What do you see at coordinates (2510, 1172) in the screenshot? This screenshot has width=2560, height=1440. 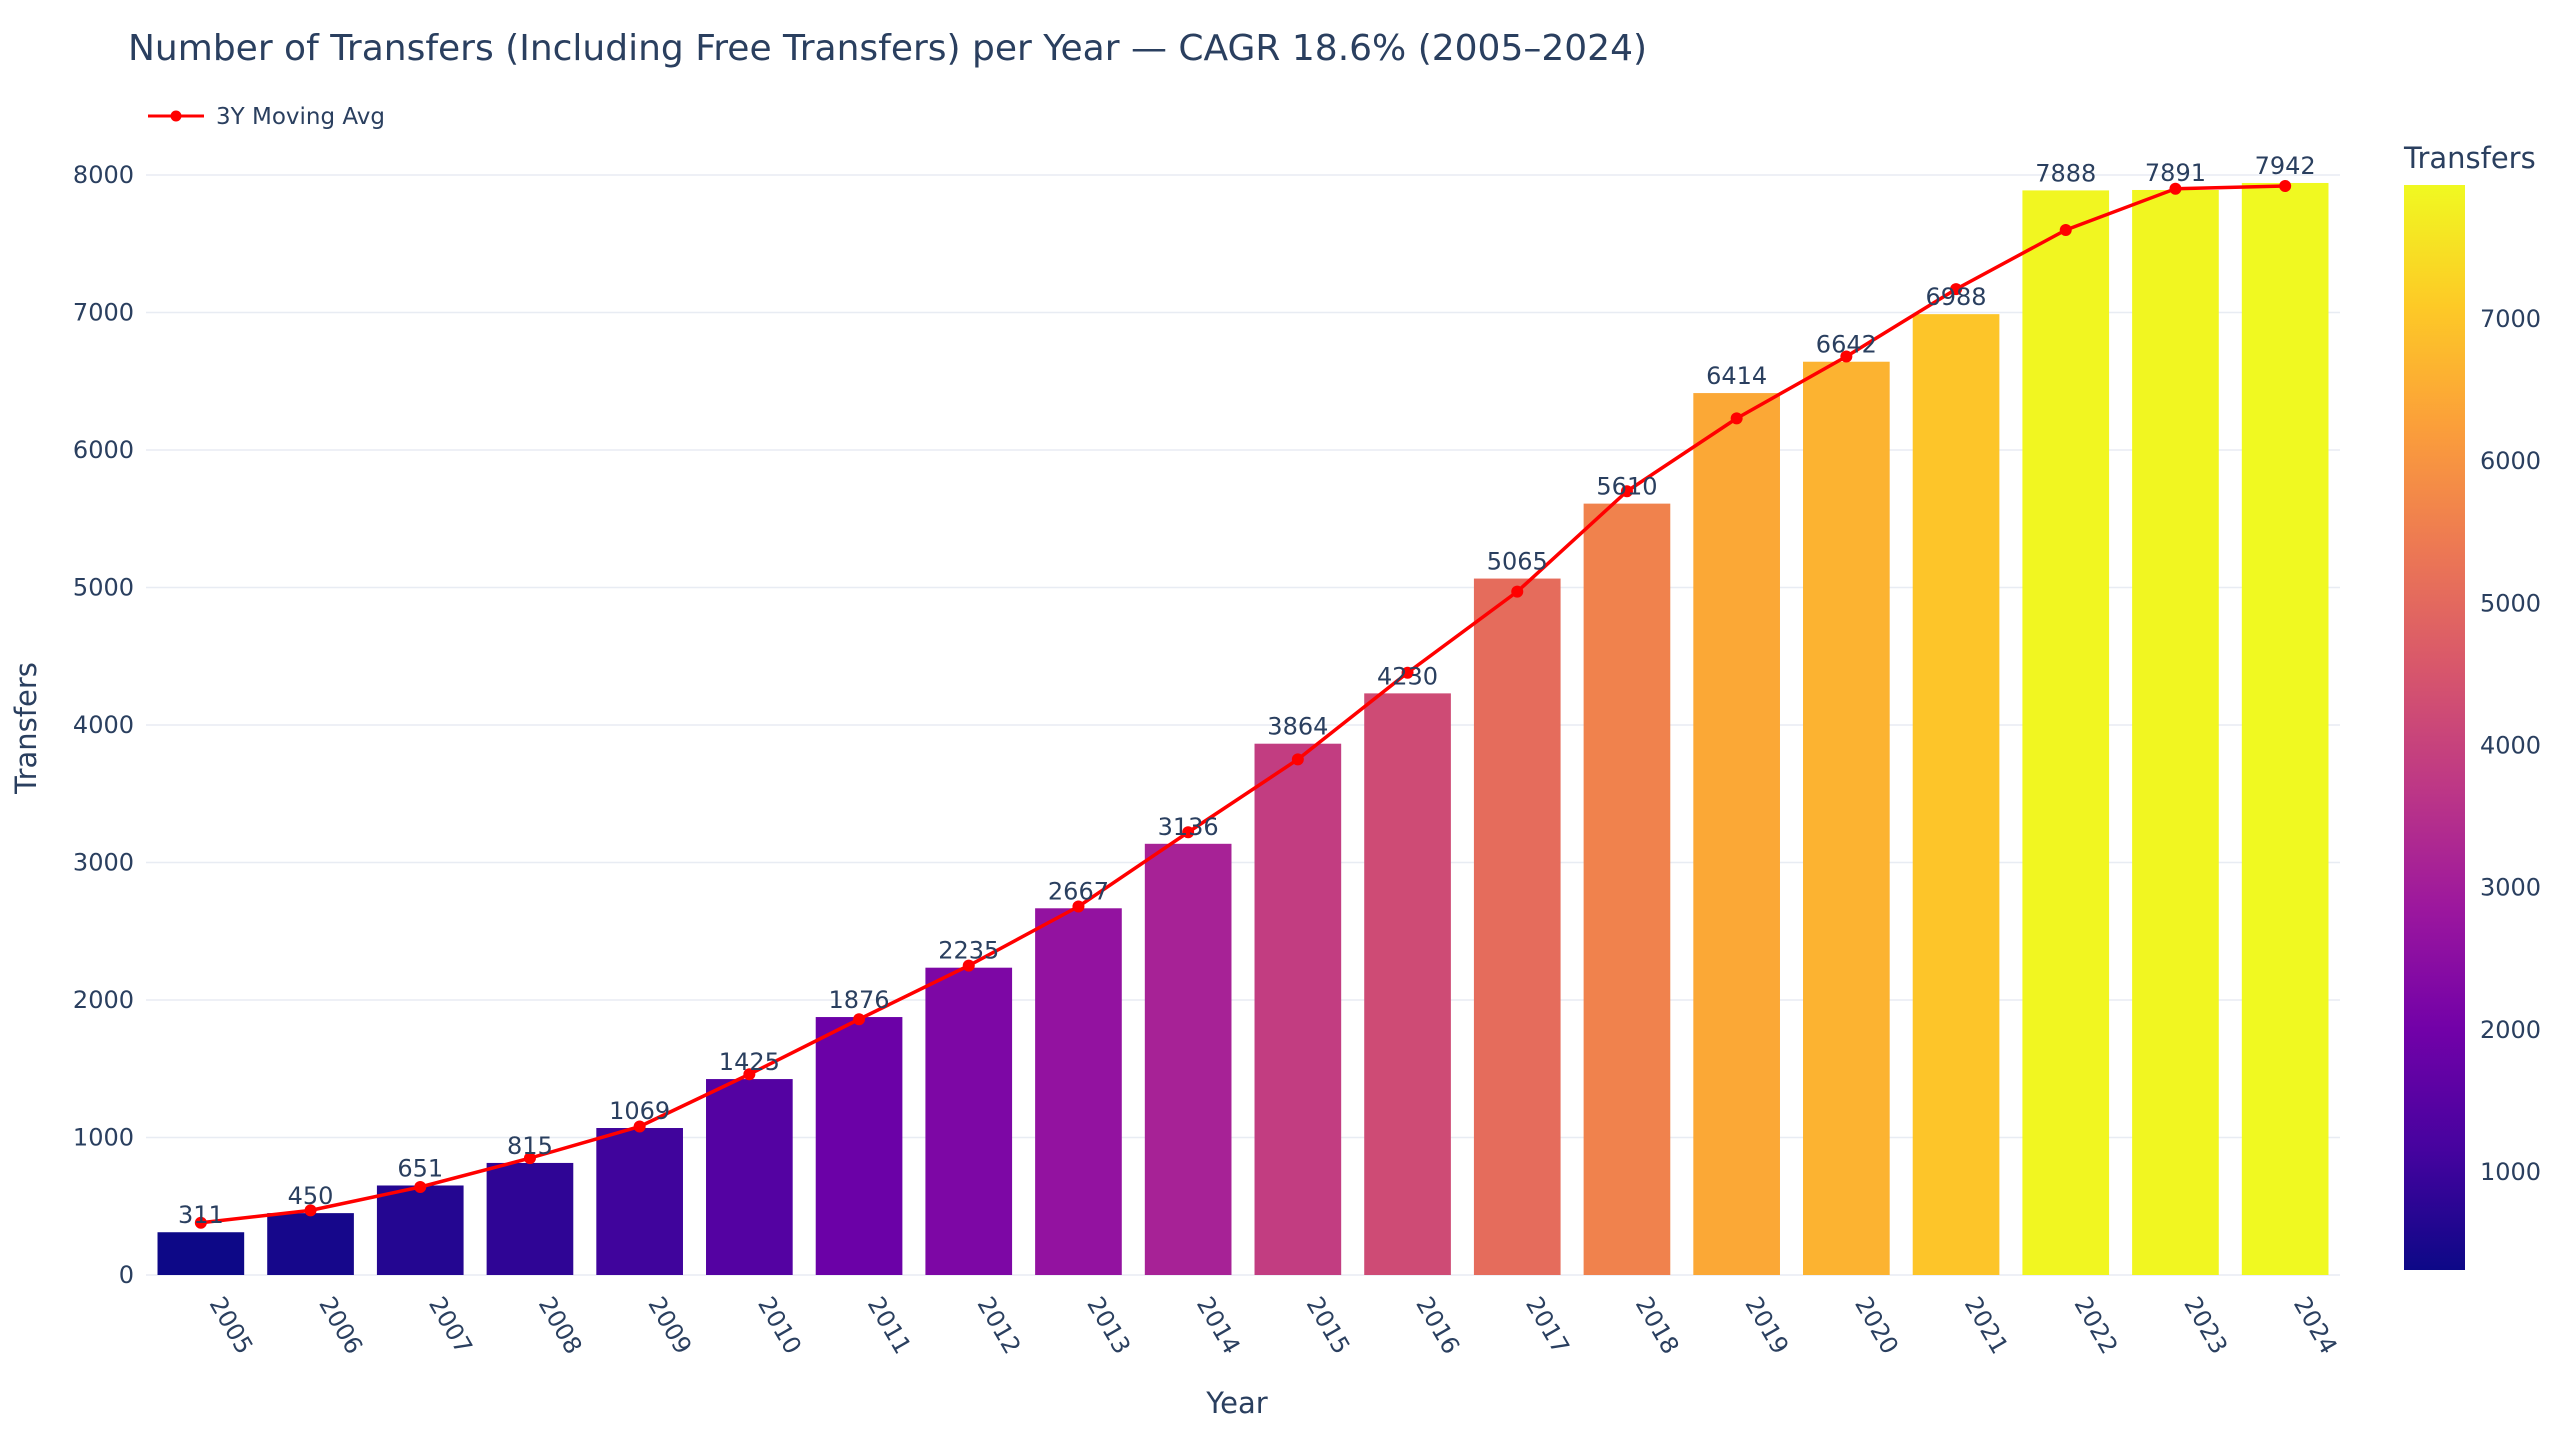 I see `colorbar-tick-1000: 1000` at bounding box center [2510, 1172].